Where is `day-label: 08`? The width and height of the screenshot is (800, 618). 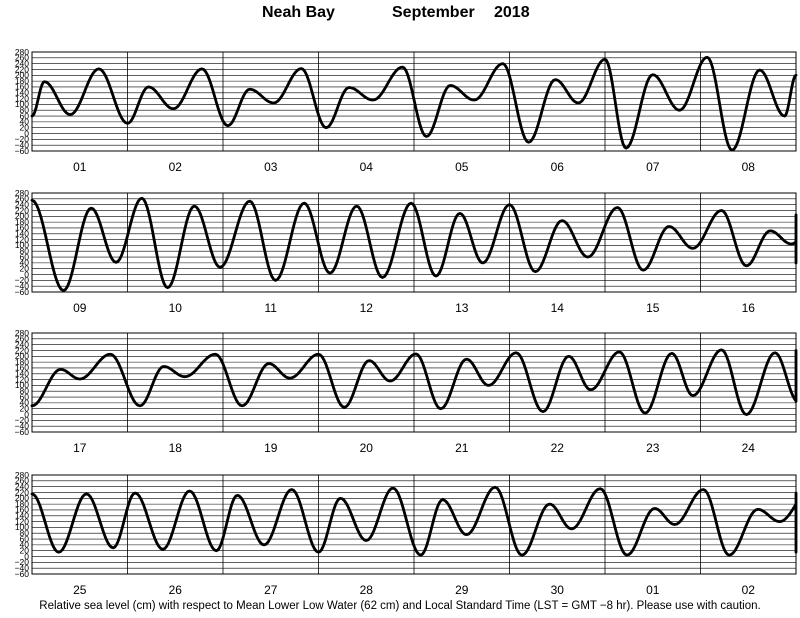 day-label: 08 is located at coordinates (749, 167).